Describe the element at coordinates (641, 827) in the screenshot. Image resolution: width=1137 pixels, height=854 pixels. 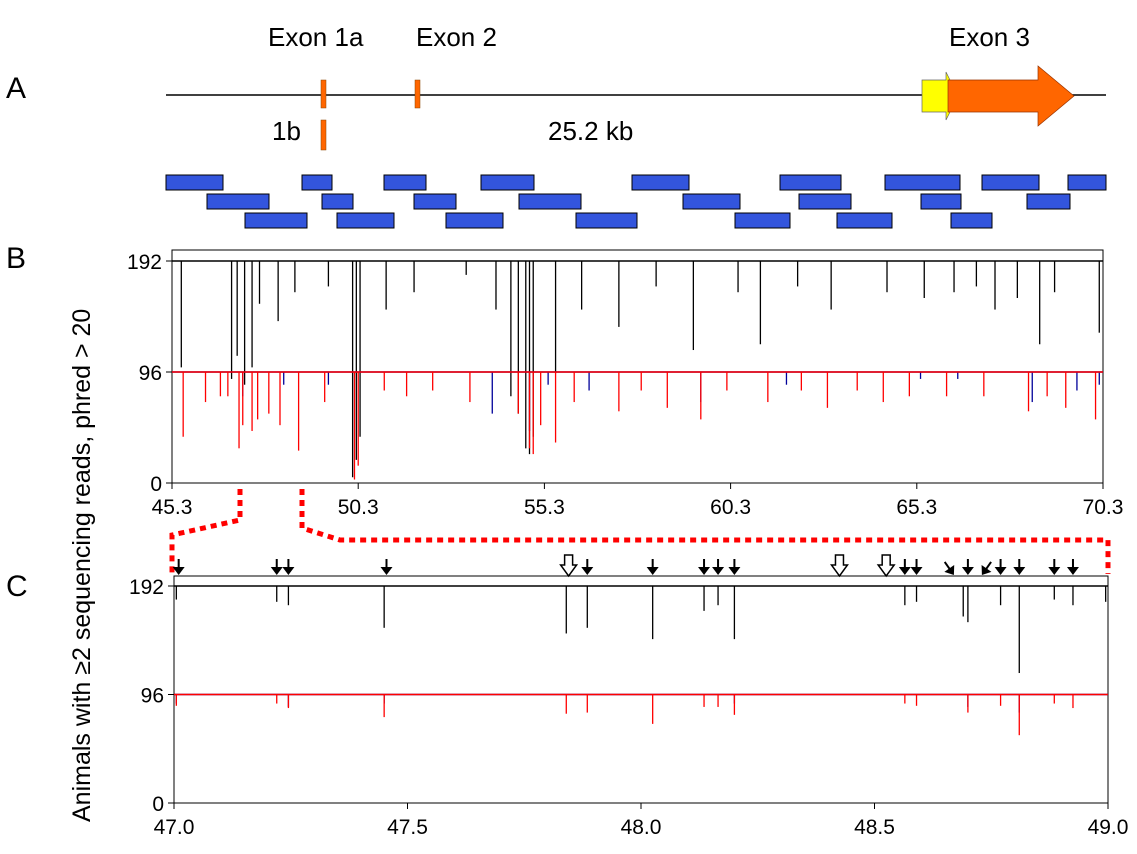
I see `x-tick-label: 48.0` at that location.